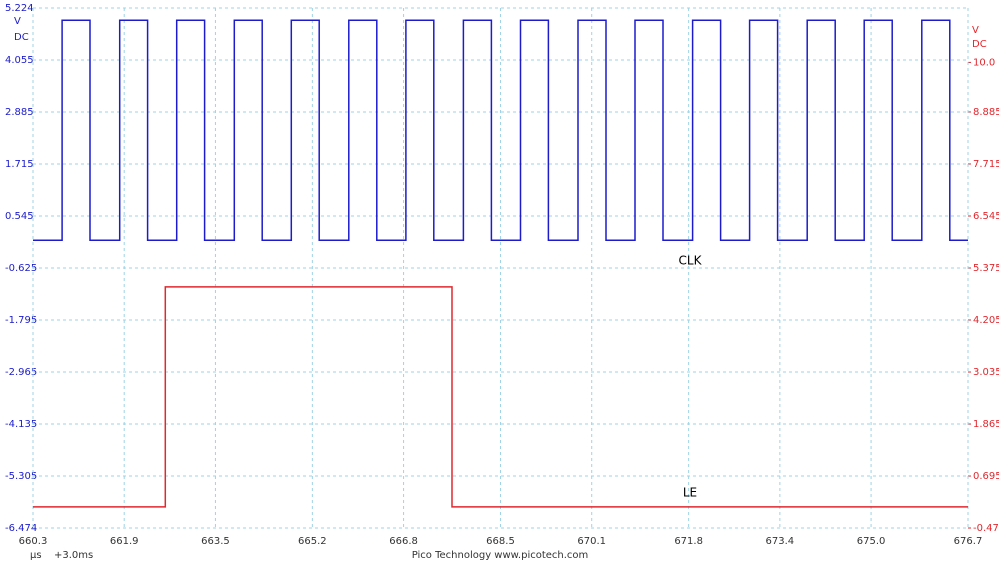 Image resolution: width=999 pixels, height=562 pixels. Describe the element at coordinates (124, 541) in the screenshot. I see `x-tick-label: 661.9` at that location.